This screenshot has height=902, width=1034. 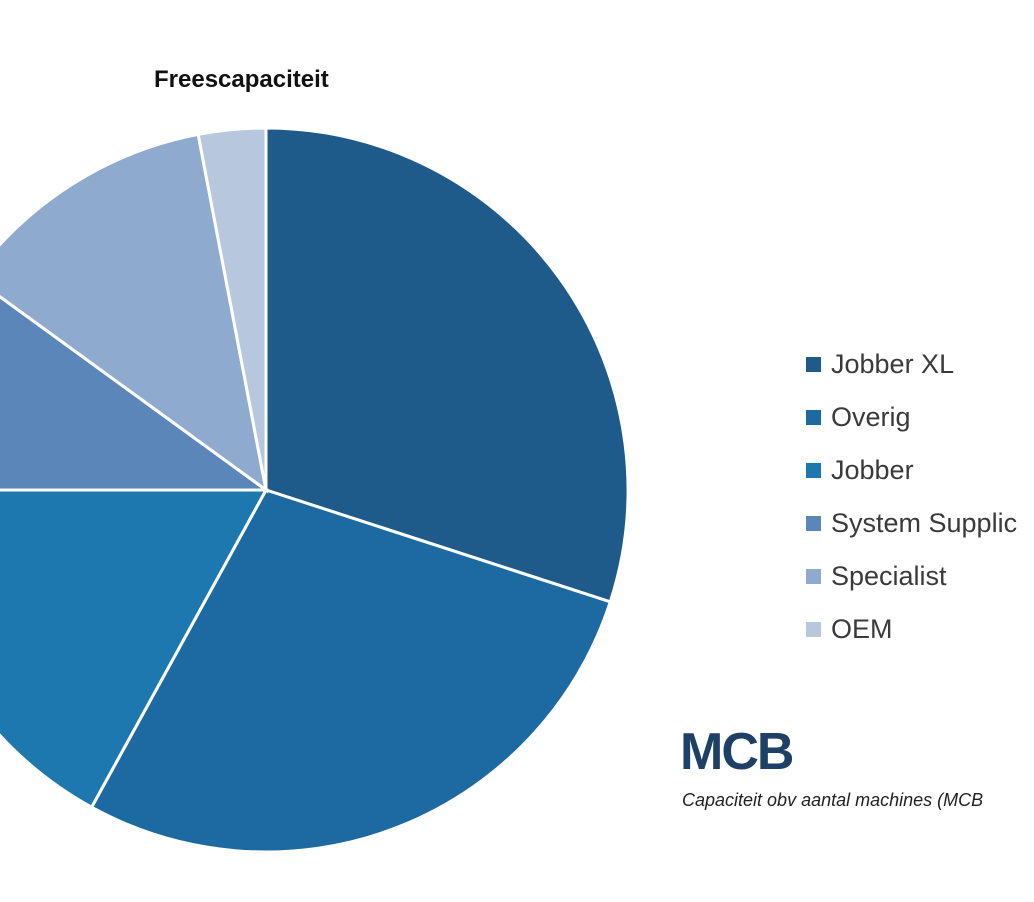 I want to click on legend-item: Jobber XL, so click(x=911, y=364).